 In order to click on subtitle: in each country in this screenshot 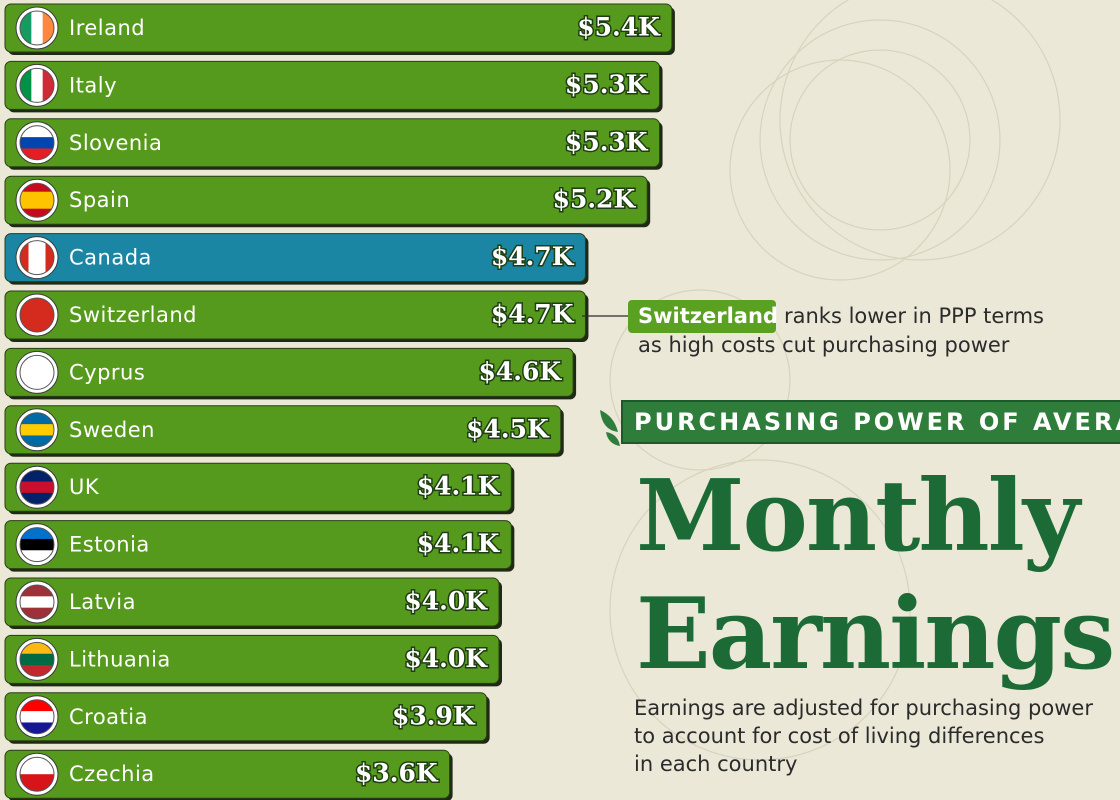, I will do `click(715, 764)`.